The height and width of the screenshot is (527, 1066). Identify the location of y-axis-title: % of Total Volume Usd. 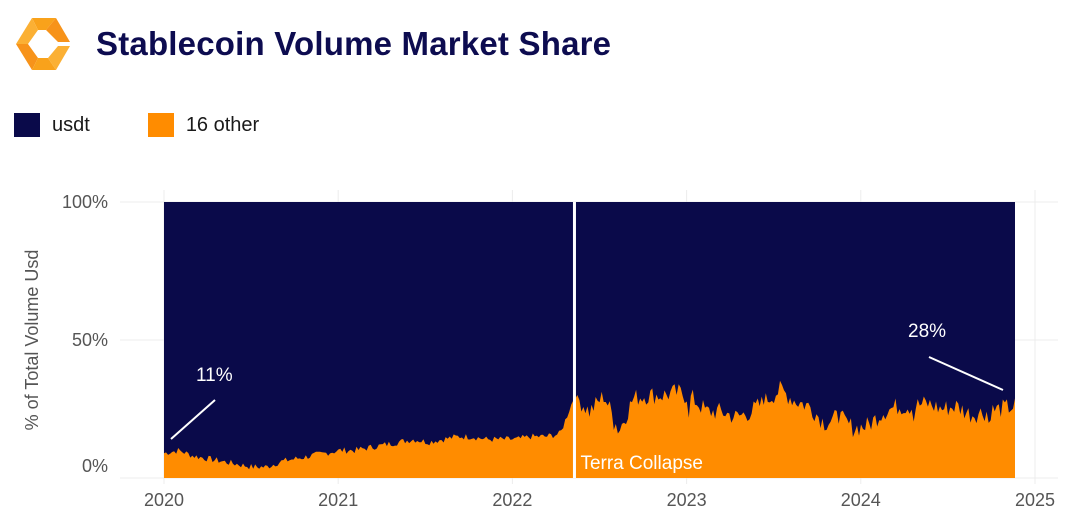
(32, 340).